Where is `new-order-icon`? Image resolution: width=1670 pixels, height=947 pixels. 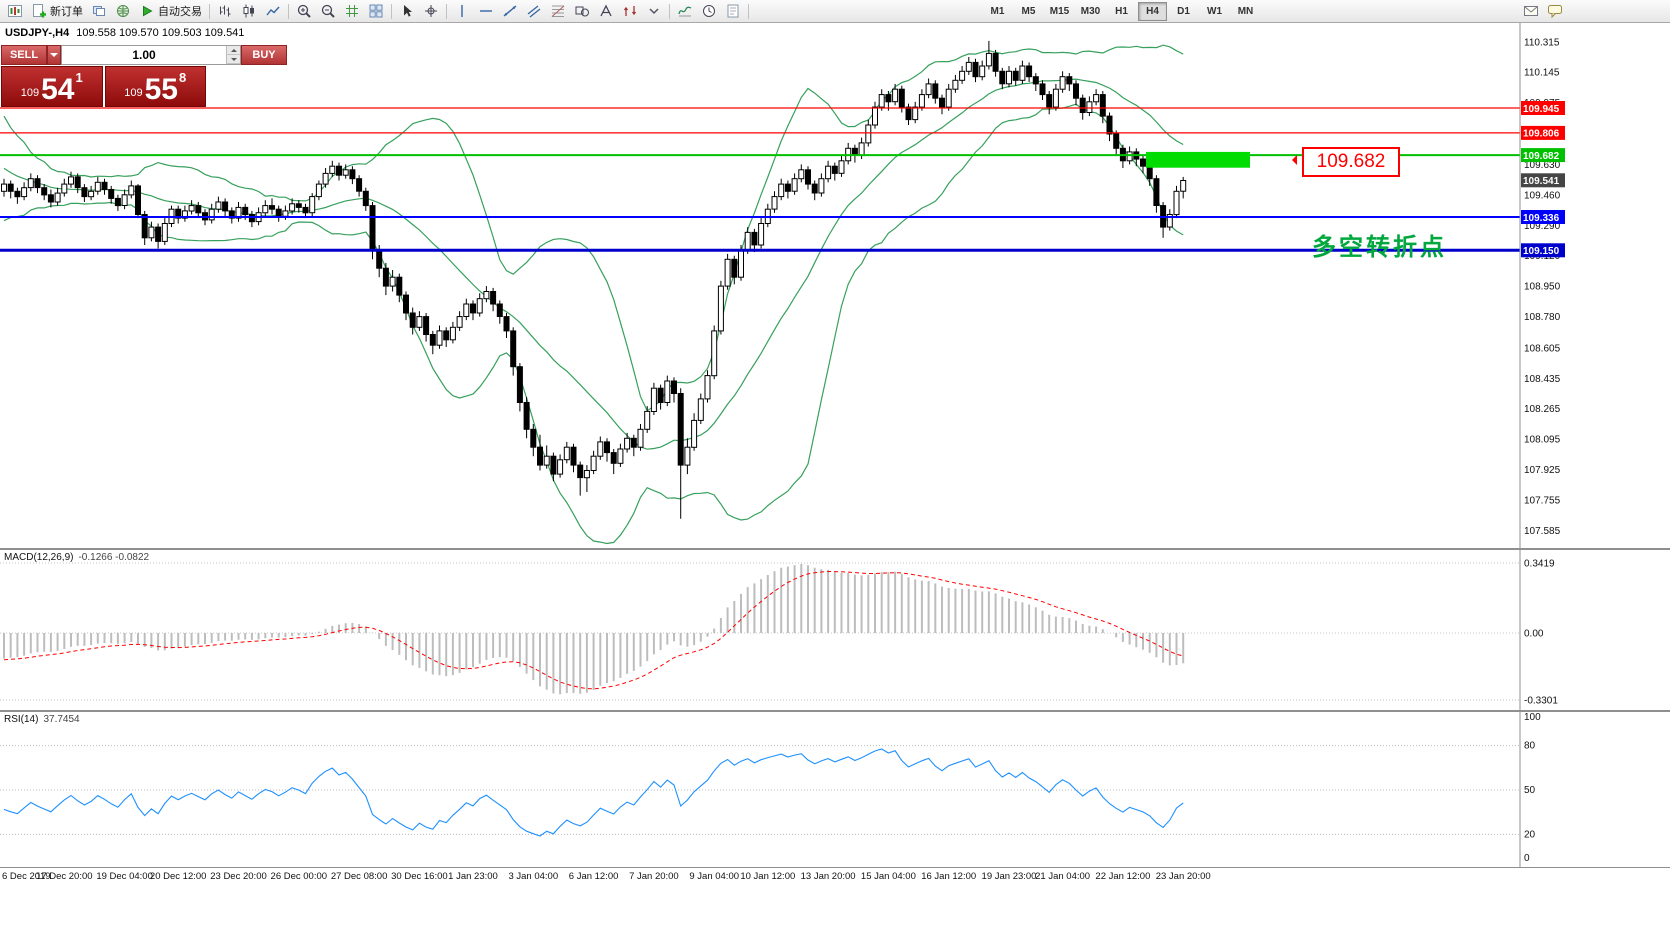 new-order-icon is located at coordinates (39, 11).